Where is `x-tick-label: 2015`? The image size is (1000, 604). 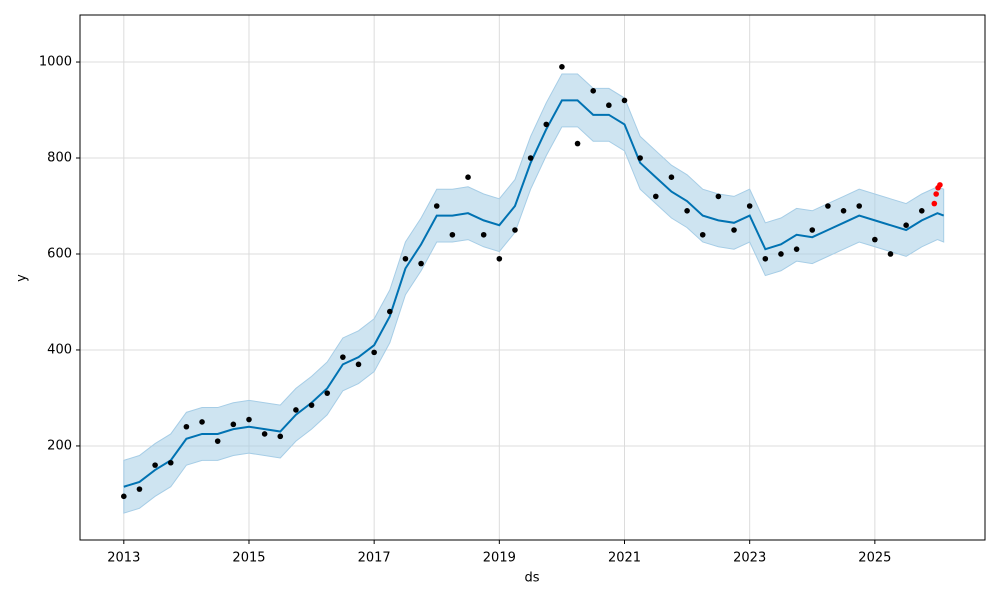
x-tick-label: 2015 is located at coordinates (248, 558).